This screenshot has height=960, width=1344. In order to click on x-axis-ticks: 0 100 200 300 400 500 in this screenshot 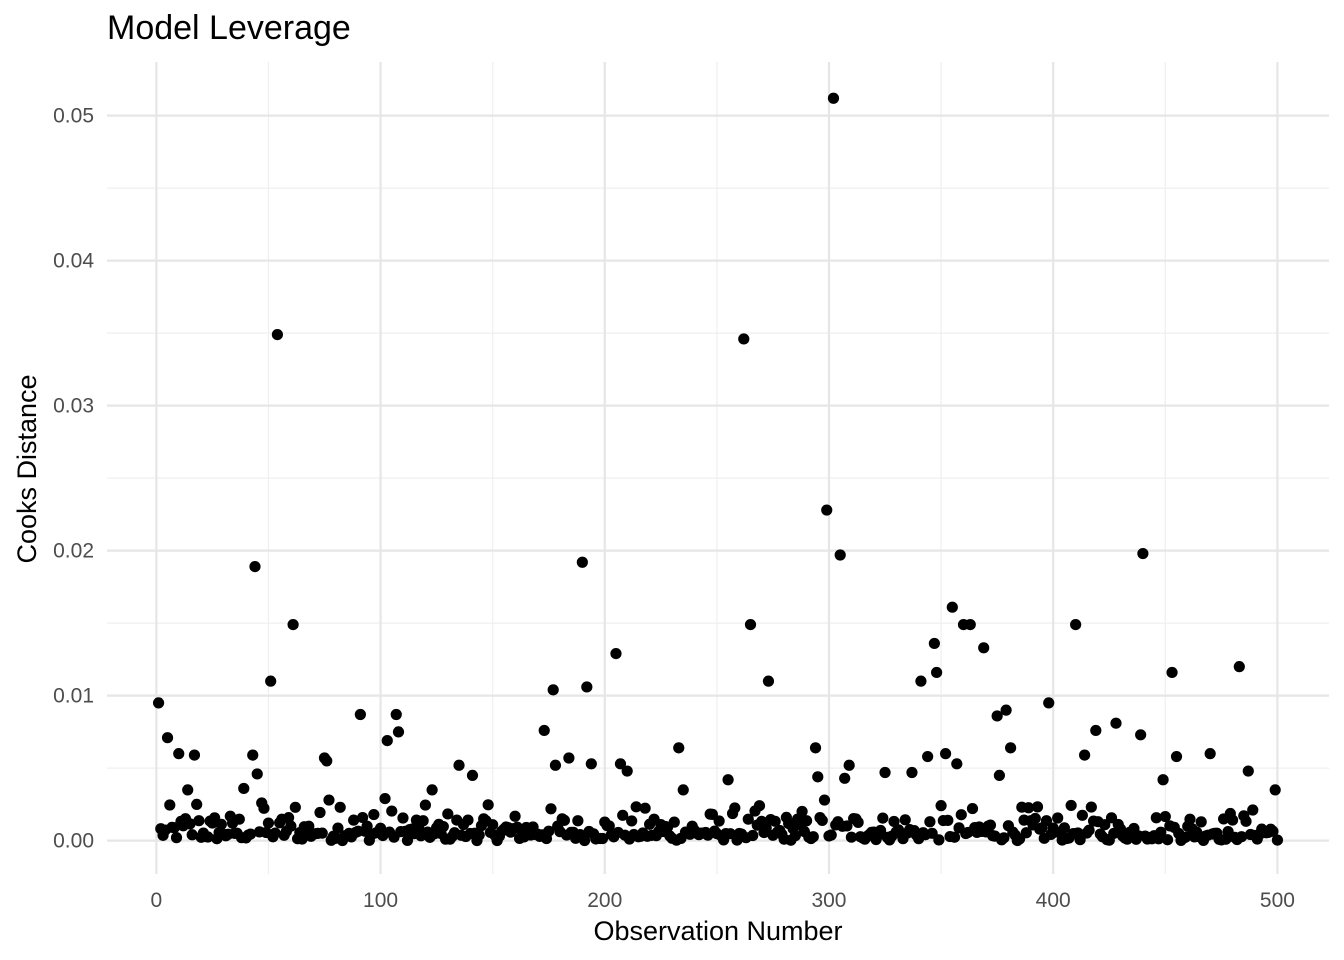, I will do `click(722, 900)`.